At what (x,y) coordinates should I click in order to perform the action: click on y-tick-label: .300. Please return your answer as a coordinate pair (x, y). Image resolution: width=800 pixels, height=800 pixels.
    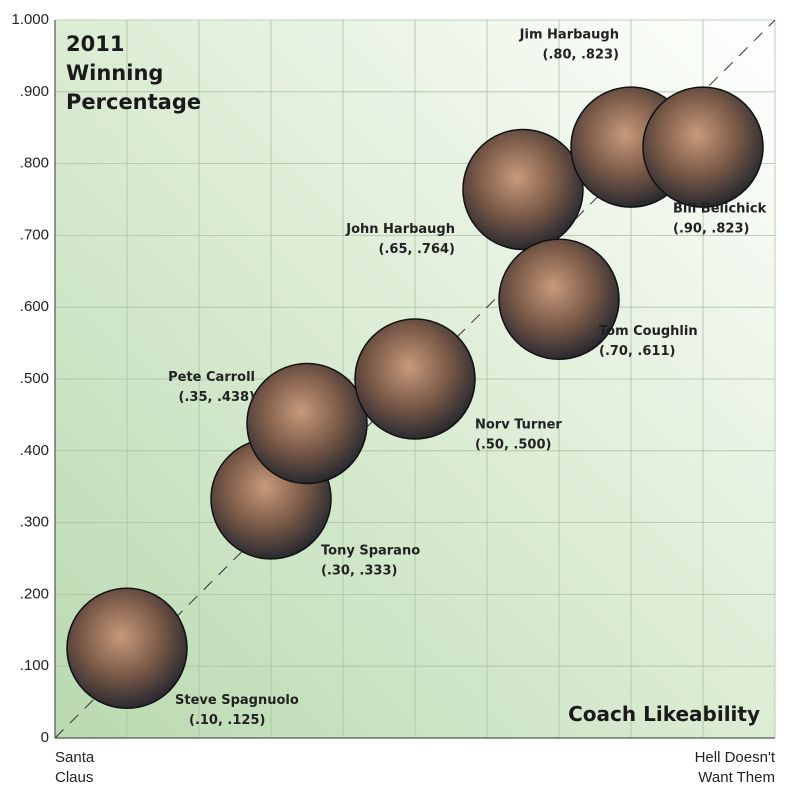
    Looking at the image, I should click on (34, 522).